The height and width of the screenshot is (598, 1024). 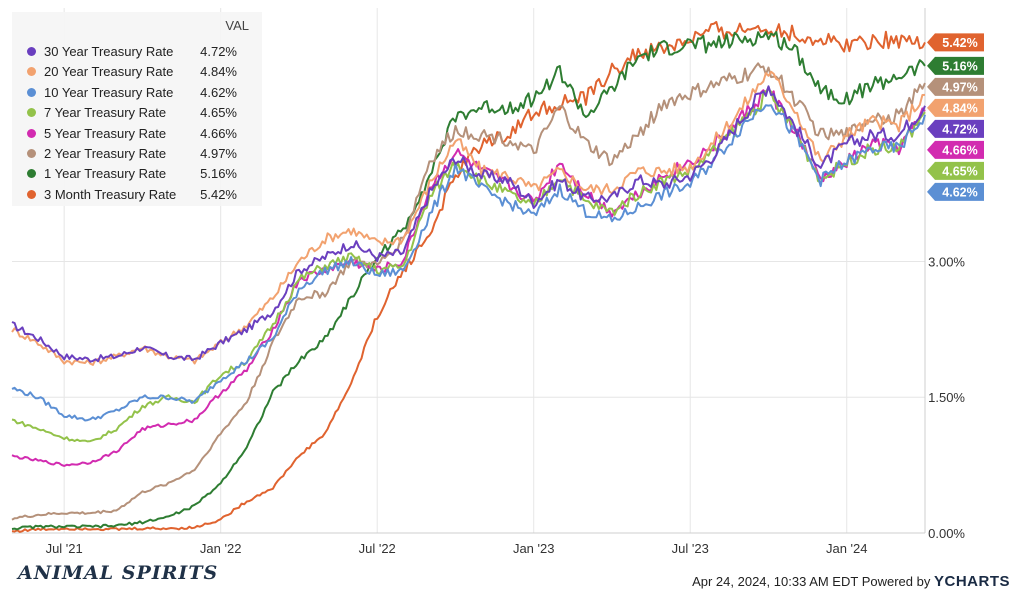 What do you see at coordinates (105, 113) in the screenshot?
I see `legend-item-name: 7 Year Treasury Rate` at bounding box center [105, 113].